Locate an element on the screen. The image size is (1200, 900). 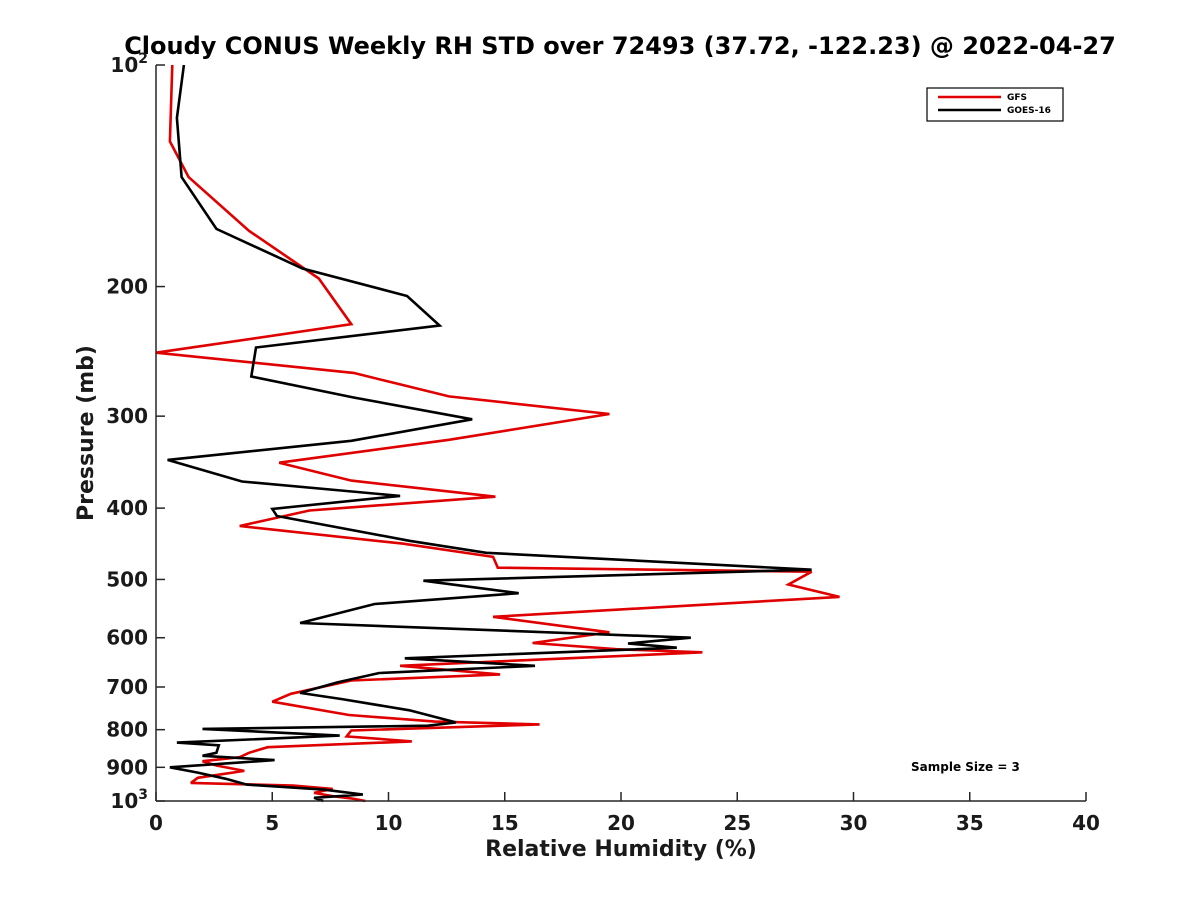
y-axis-label: Pressure (mb) is located at coordinates (86, 433).